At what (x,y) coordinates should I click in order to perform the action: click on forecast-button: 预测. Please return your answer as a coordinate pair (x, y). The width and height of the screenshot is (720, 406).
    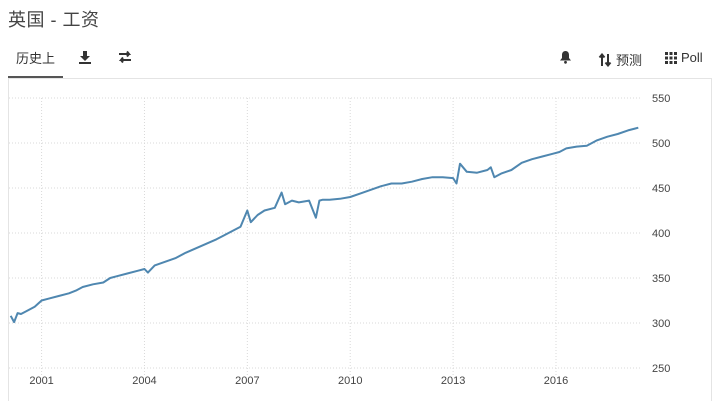
    Looking at the image, I should click on (620, 59).